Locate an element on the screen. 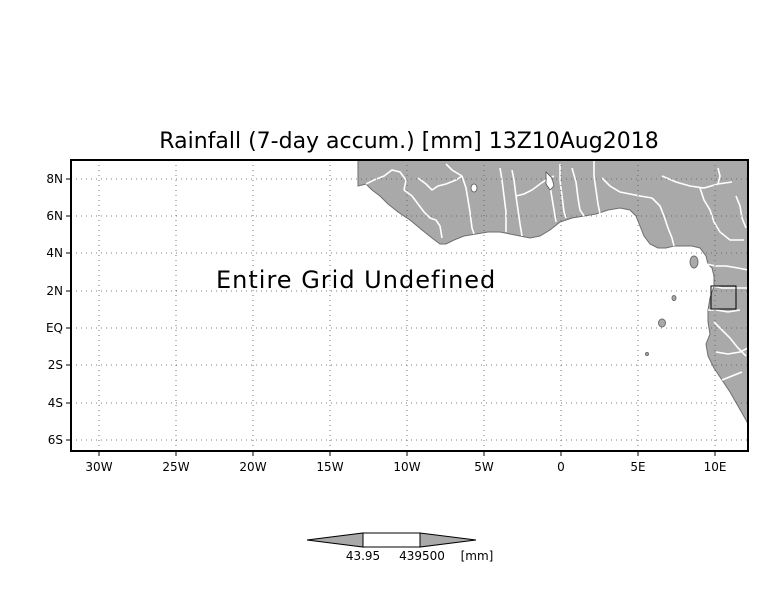  colorbar-middle is located at coordinates (391, 540).